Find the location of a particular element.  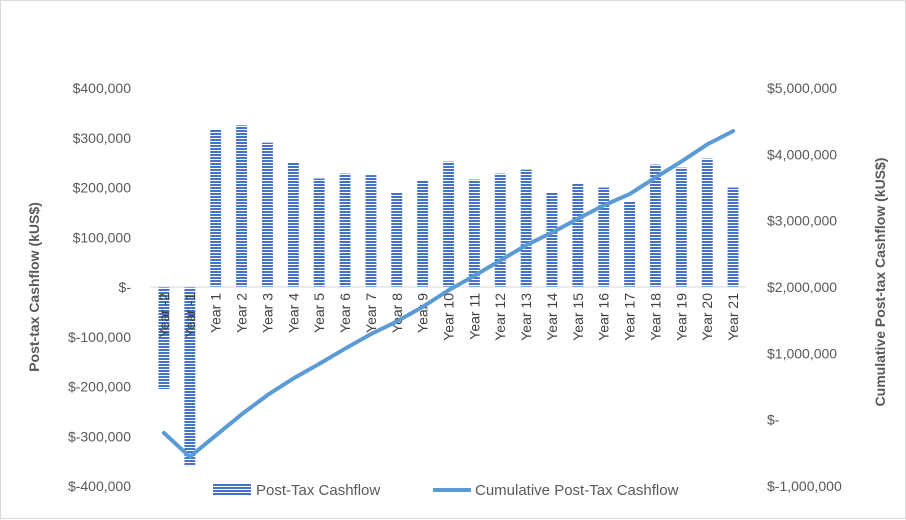

category-label: Year 10 is located at coordinates (449, 317).